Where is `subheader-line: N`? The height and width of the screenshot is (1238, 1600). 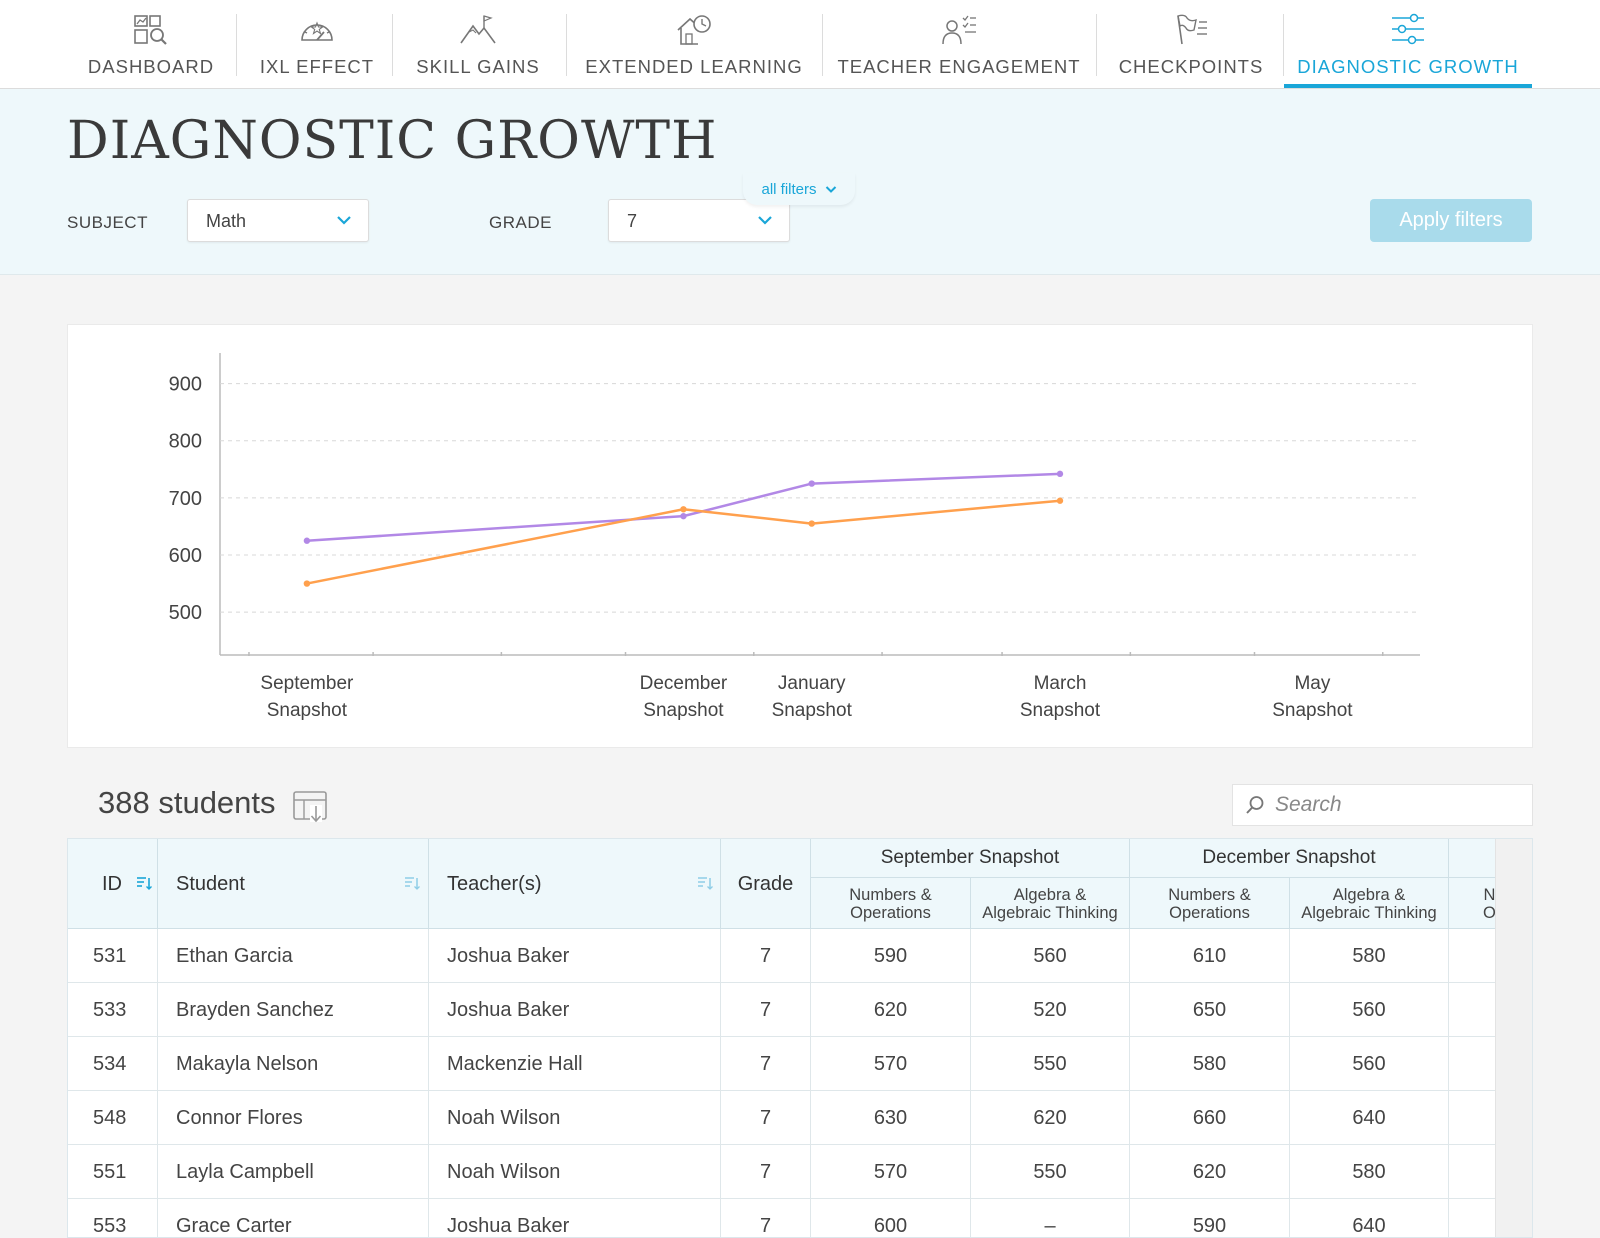 subheader-line: N is located at coordinates (1489, 894).